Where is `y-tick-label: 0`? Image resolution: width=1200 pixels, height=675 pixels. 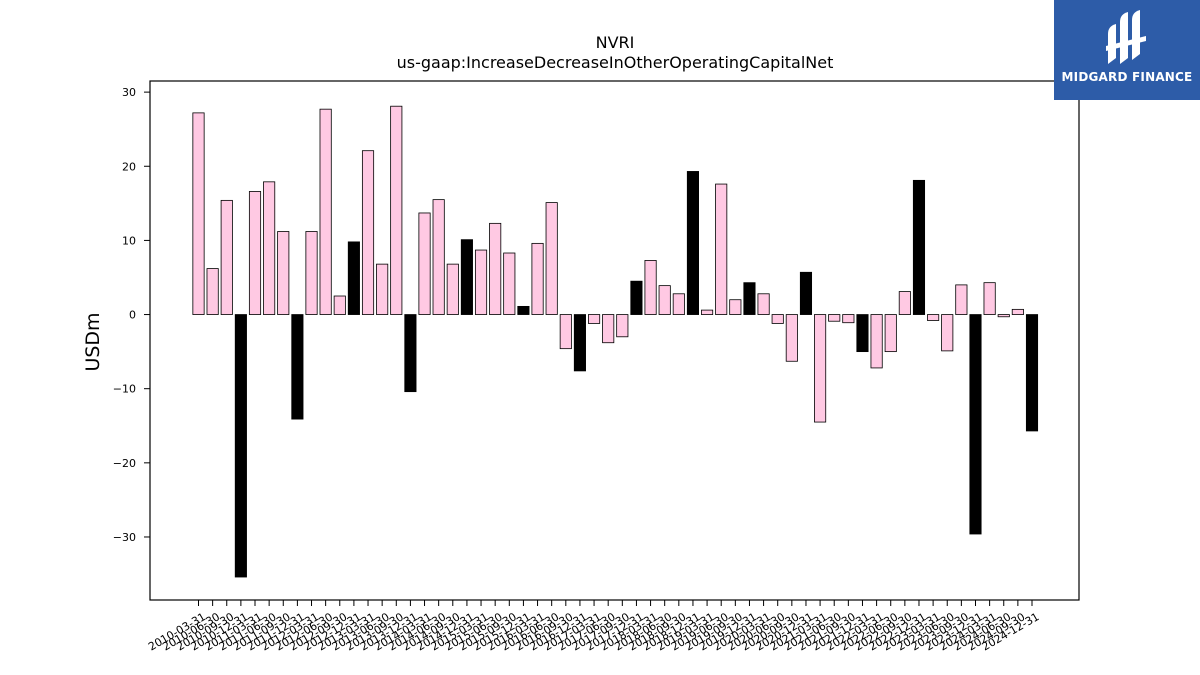 y-tick-label: 0 is located at coordinates (132, 315).